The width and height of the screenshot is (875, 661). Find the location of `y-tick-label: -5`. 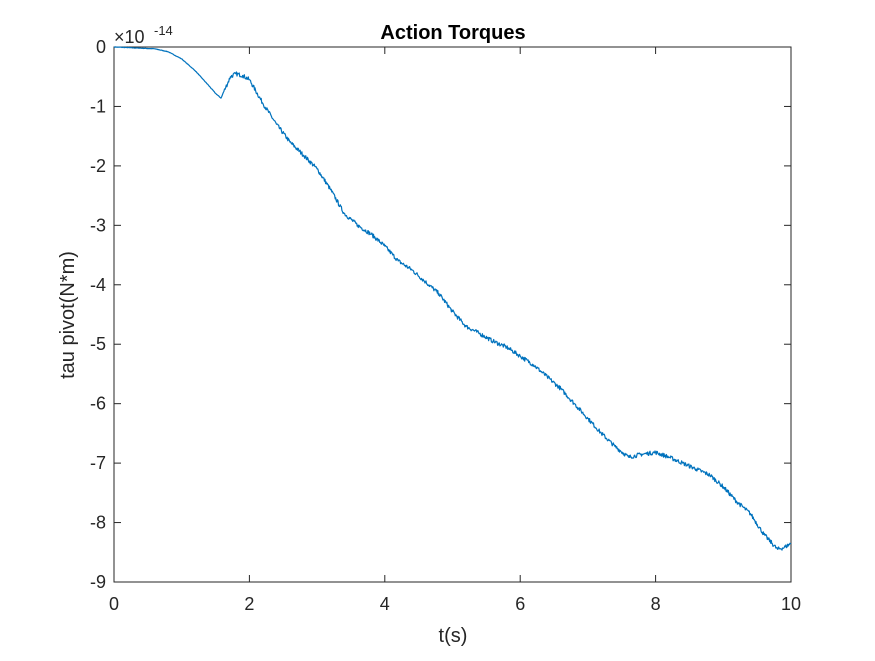

y-tick-label: -5 is located at coordinates (98, 344).